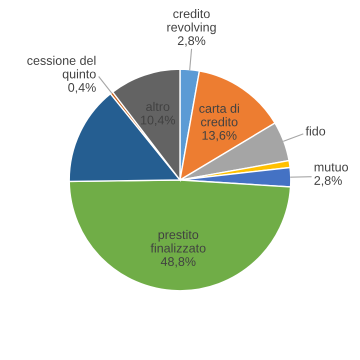 Image resolution: width=360 pixels, height=360 pixels. I want to click on data-label: 48,8%, so click(178, 262).